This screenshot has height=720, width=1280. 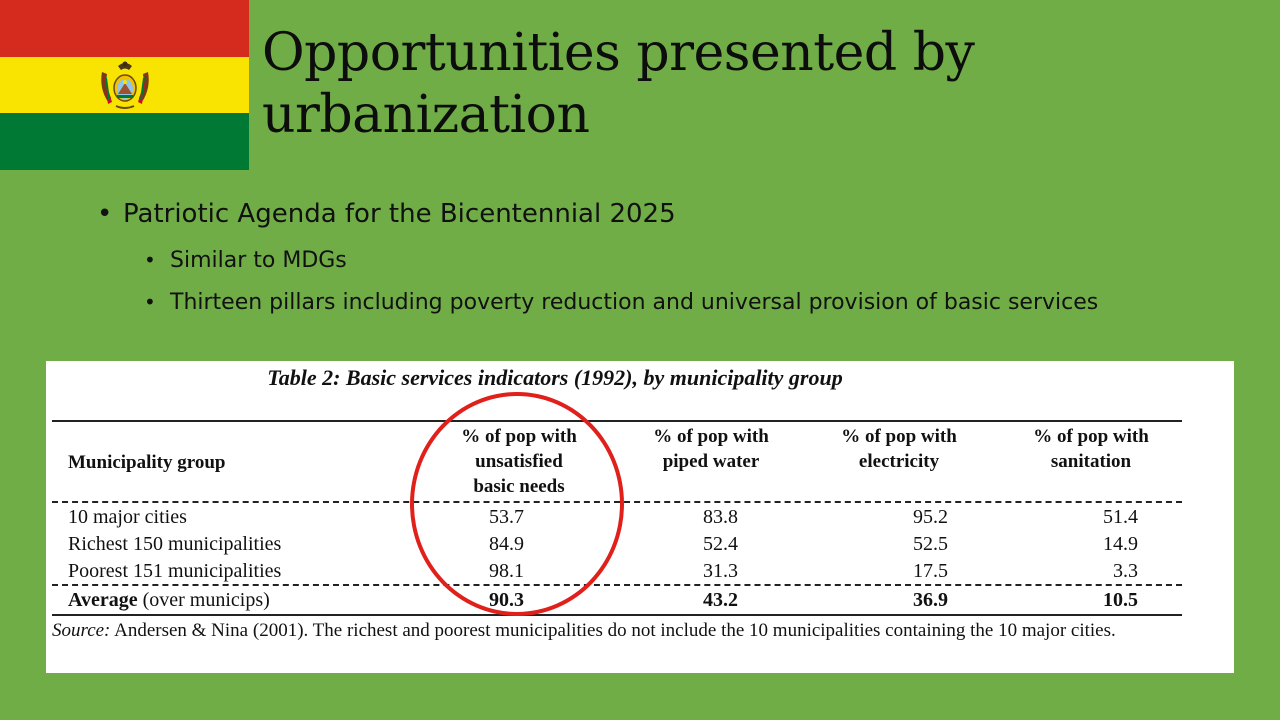 I want to click on bolivia-flag-icon, so click(x=124, y=85).